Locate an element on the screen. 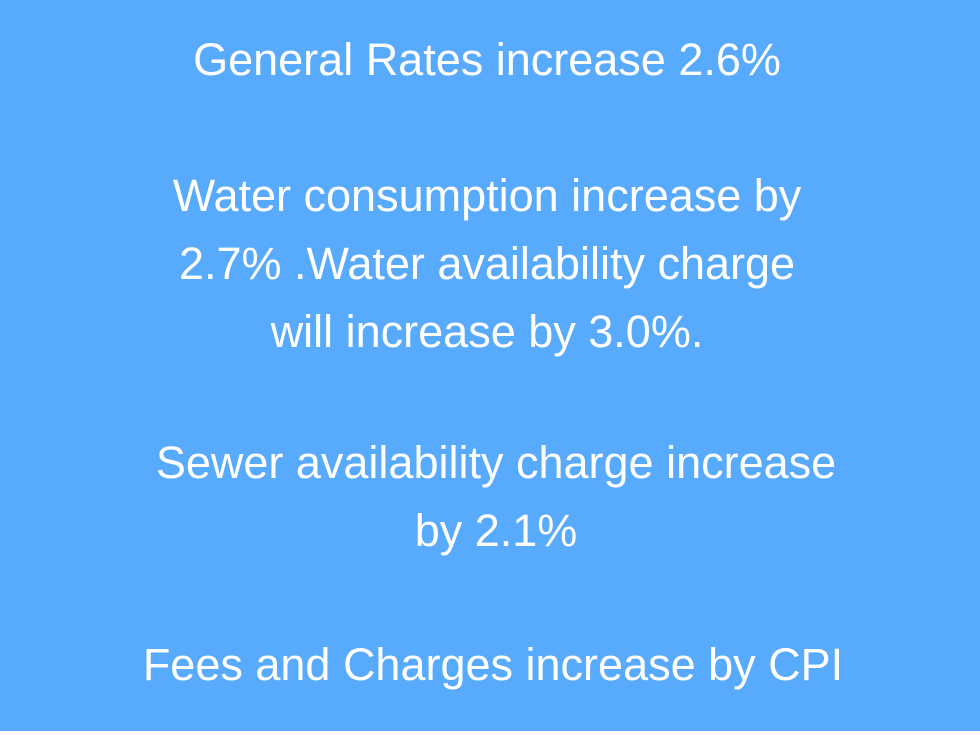 The image size is (980, 735). water-consumption-text-line-3: will increase by 3.0%. is located at coordinates (487, 331).